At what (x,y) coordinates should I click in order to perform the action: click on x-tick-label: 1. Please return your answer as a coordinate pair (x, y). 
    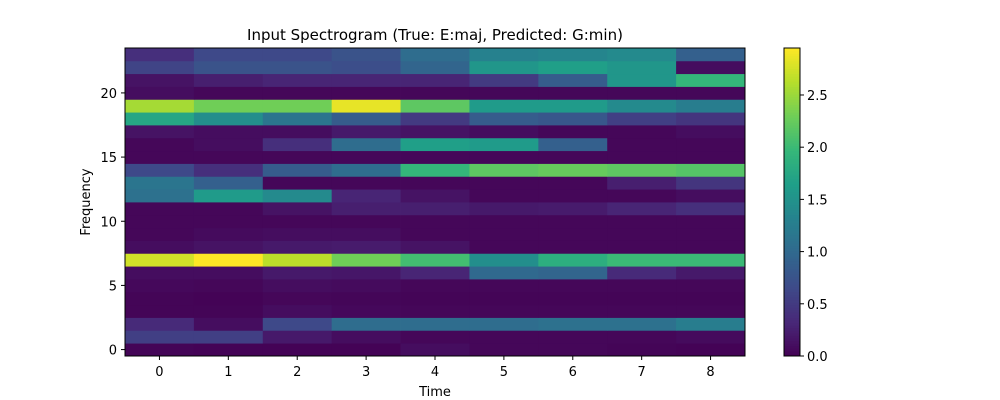
    Looking at the image, I should click on (228, 372).